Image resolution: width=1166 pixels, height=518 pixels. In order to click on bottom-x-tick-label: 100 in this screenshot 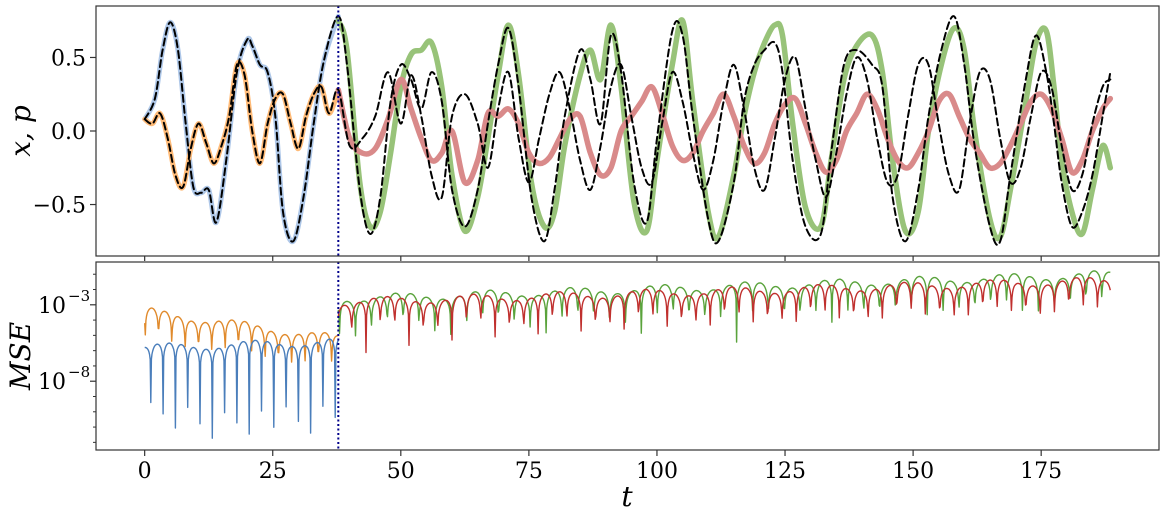, I will do `click(657, 471)`.